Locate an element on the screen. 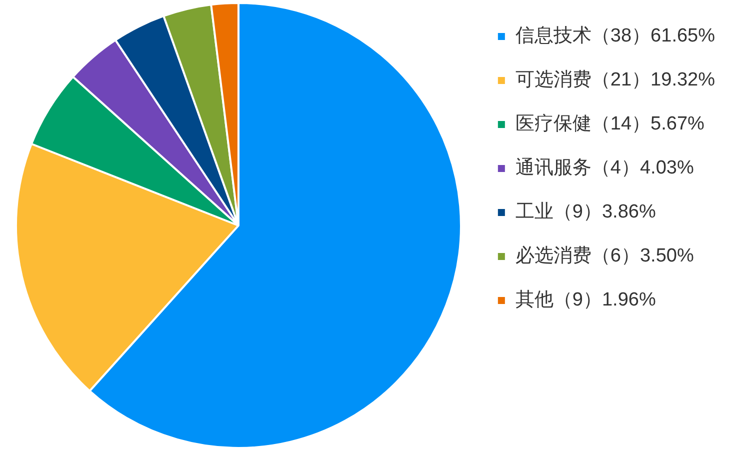 This screenshot has height=451, width=737. legend-label: 通讯服务（4）4.03% is located at coordinates (604, 168).